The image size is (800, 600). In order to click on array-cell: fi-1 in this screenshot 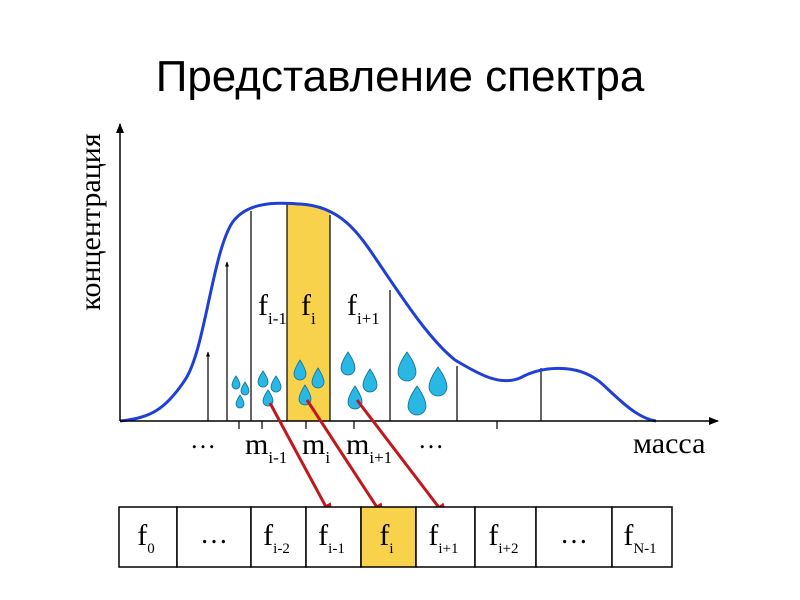, I will do `click(333, 537)`.